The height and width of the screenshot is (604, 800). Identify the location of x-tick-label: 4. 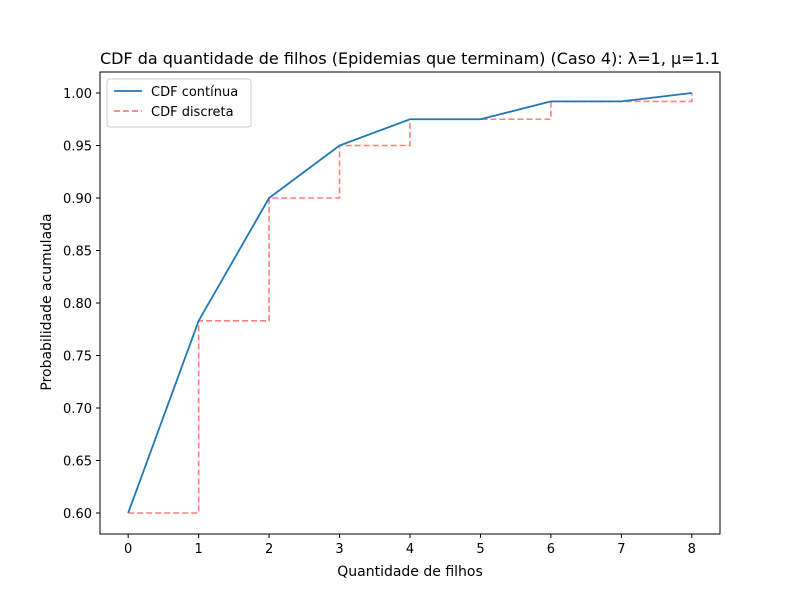
(410, 549).